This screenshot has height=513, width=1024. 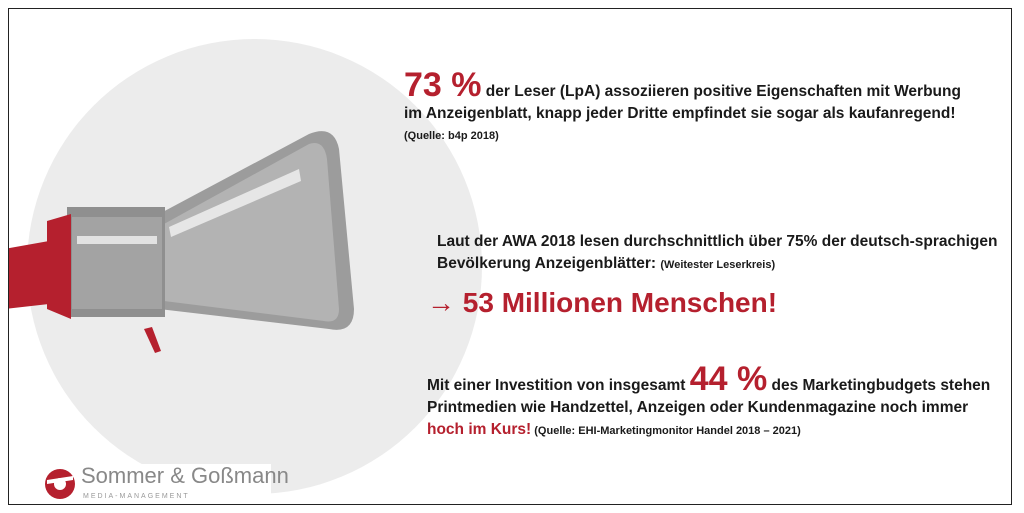 What do you see at coordinates (60, 484) in the screenshot?
I see `logo-mark-icon` at bounding box center [60, 484].